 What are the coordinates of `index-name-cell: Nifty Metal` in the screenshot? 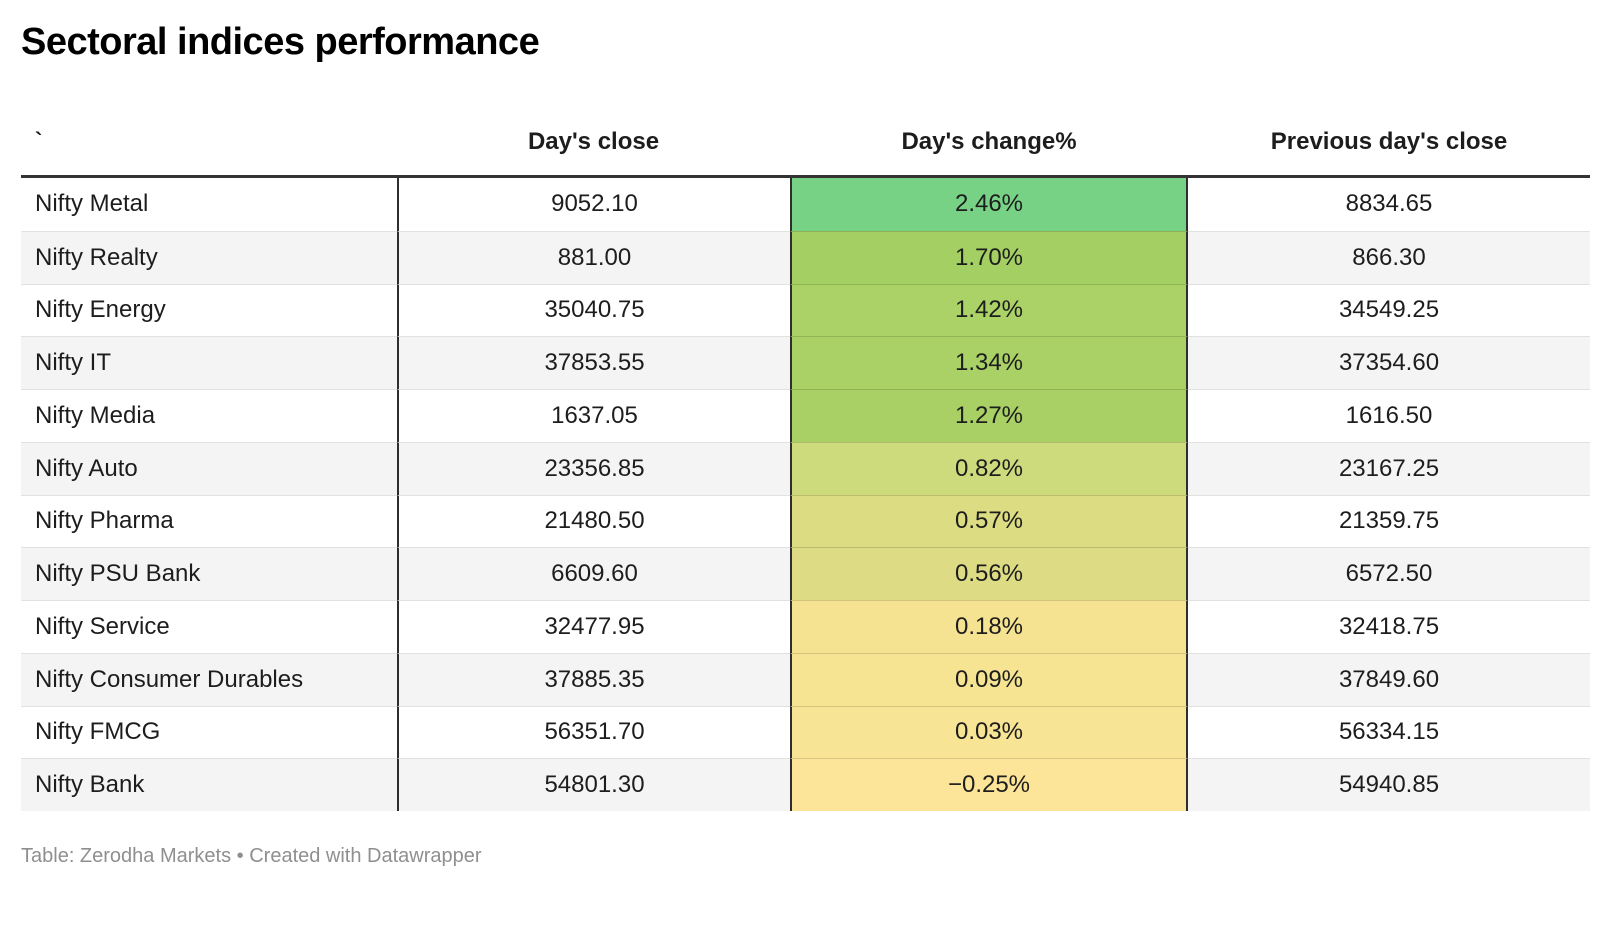 It's located at (209, 204).